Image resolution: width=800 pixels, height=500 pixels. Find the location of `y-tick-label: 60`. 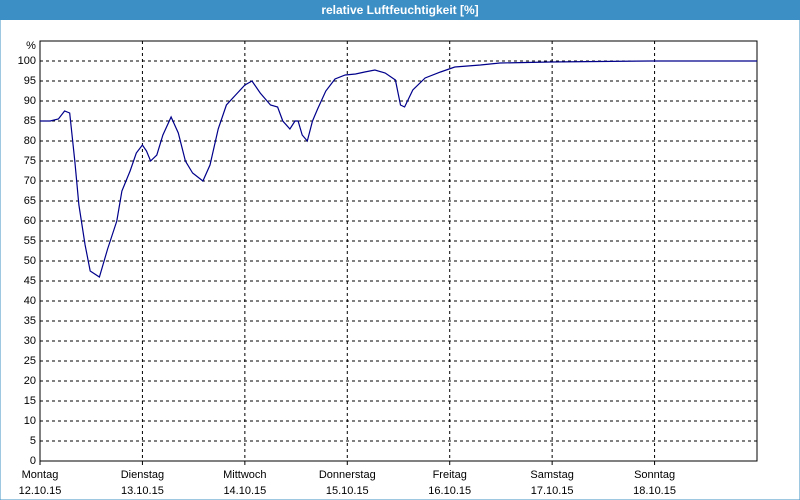

y-tick-label: 60 is located at coordinates (30, 221).